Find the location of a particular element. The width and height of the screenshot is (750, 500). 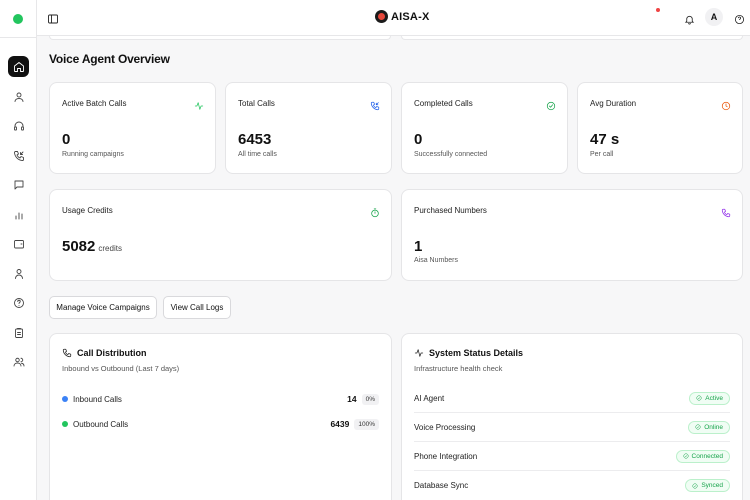

sidebar is located at coordinates (18, 250).